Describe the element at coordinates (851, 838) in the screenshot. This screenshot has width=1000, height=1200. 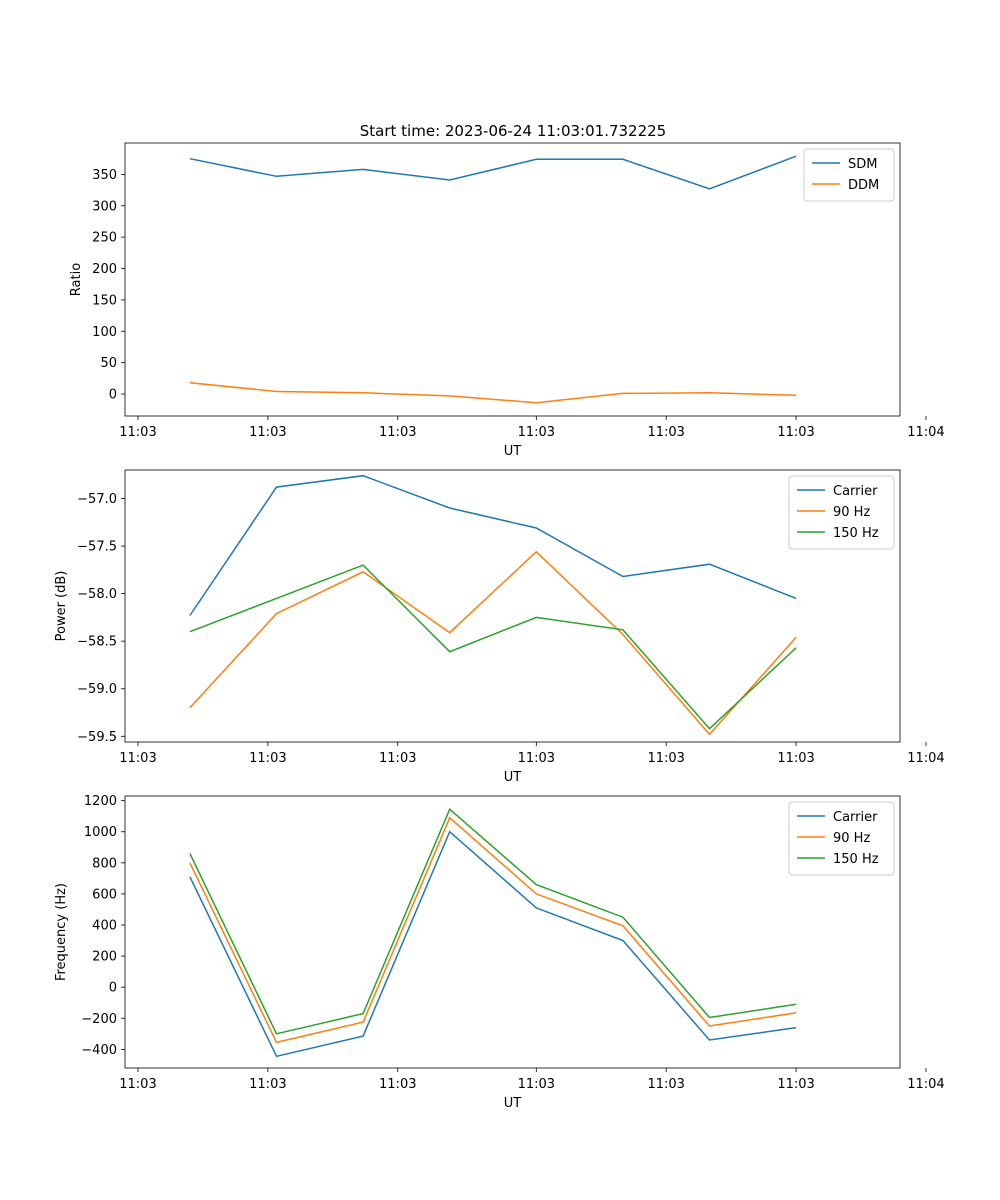
I see `frequency-legend-label: 90 Hz` at that location.